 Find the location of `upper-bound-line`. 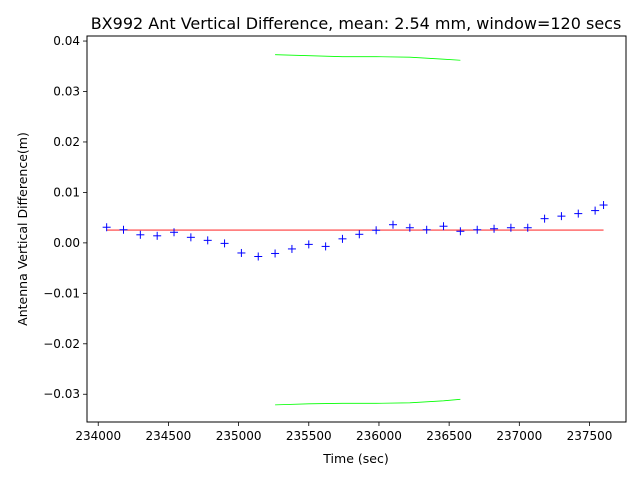

upper-bound-line is located at coordinates (368, 57).